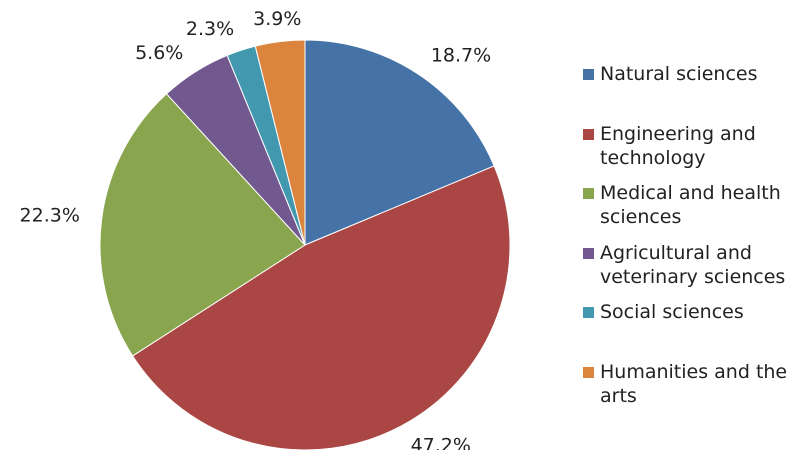 This screenshot has height=450, width=812. I want to click on legend-item: Humanities and the arts, so click(696, 390).